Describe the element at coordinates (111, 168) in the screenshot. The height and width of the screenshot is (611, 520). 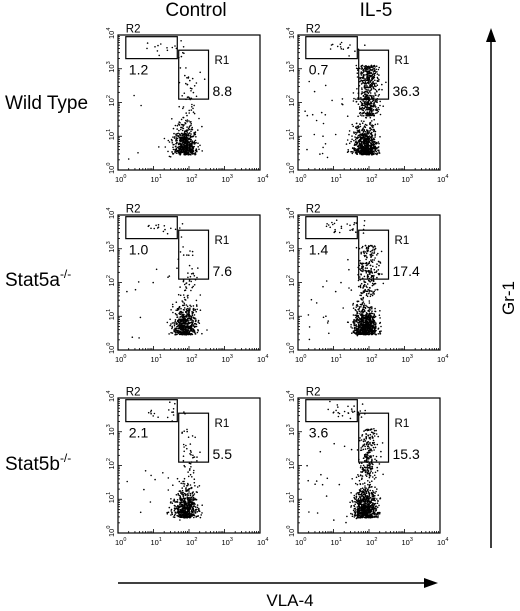
I see `y-tick-label: 10⁰` at that location.